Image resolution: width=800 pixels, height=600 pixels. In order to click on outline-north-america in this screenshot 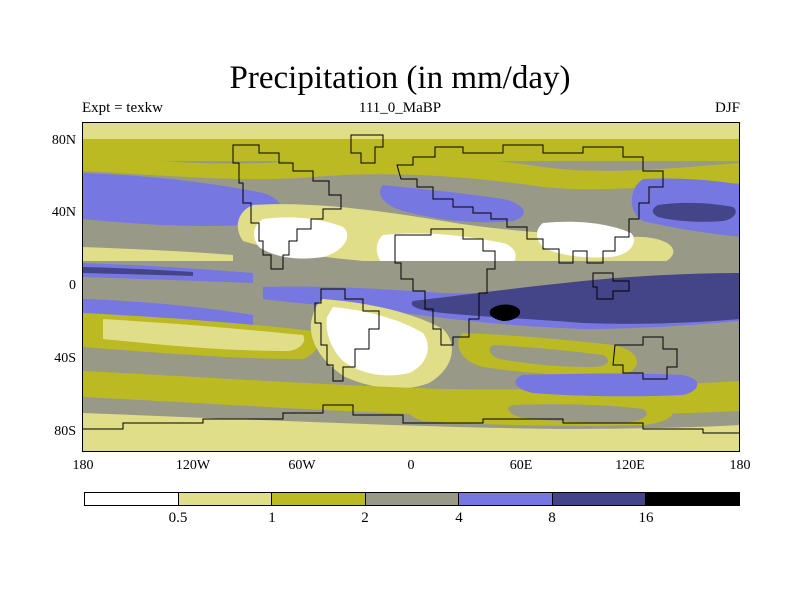, I will do `click(287, 207)`.